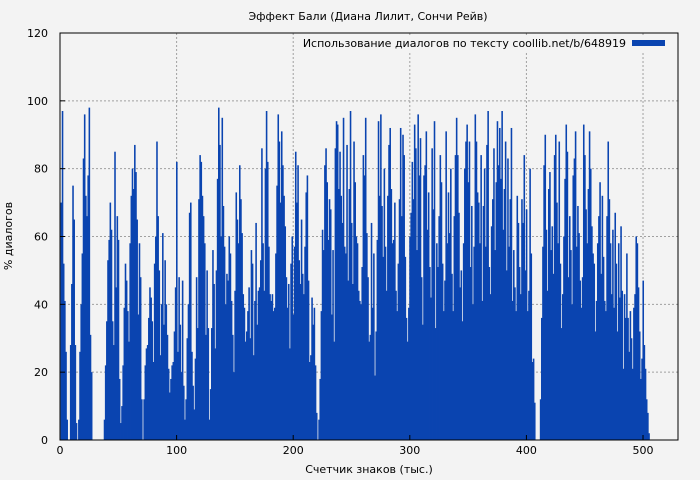 Image resolution: width=700 pixels, height=480 pixels. Describe the element at coordinates (643, 450) in the screenshot. I see `x-tick-label: 500` at that location.